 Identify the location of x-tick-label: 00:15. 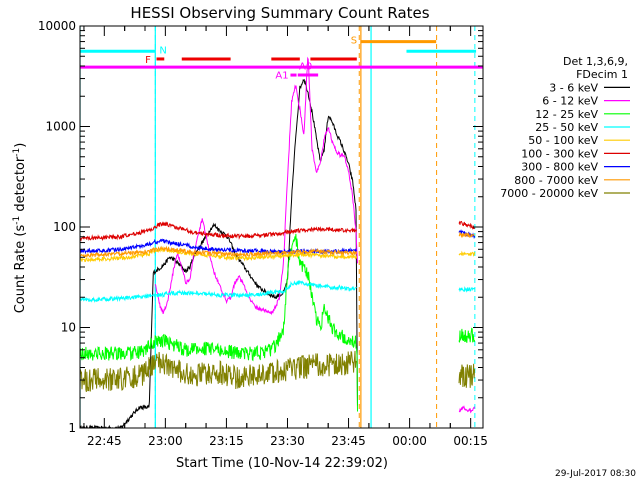
(470, 441).